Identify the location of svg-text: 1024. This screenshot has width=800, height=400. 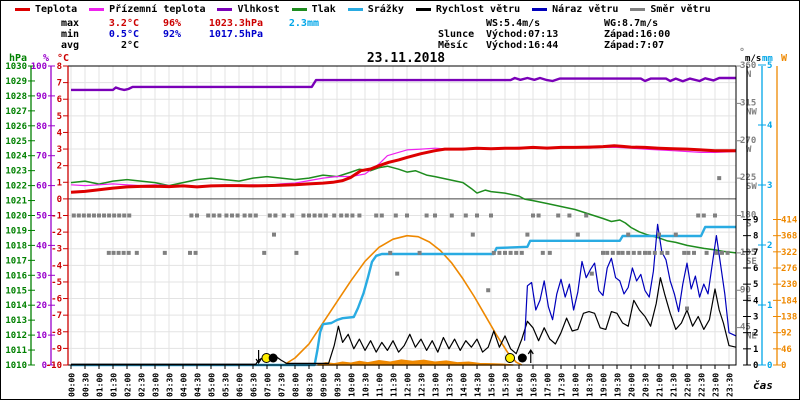
(16, 157).